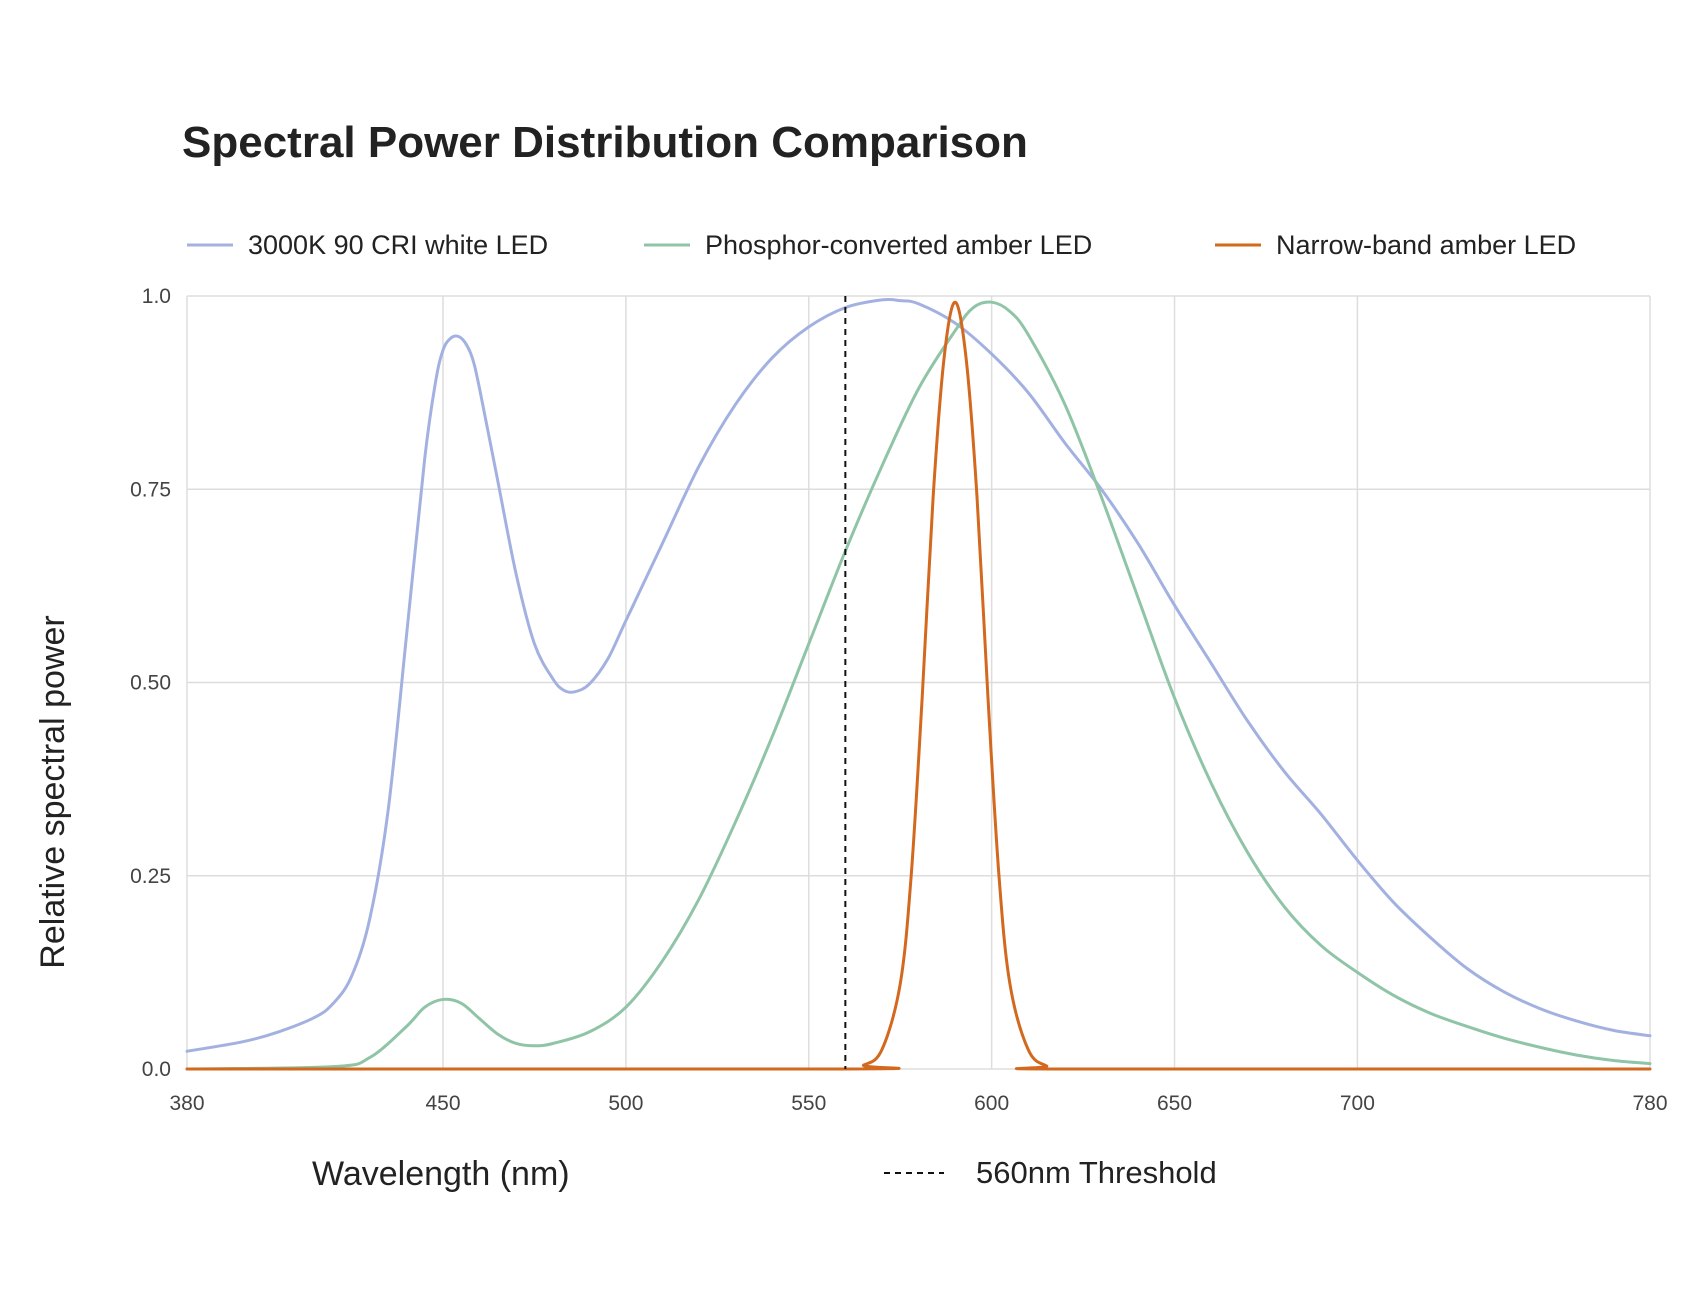  I want to click on y-axis-ticks: 0.0 0.25 0.50 0.75 1.0, so click(150, 683).